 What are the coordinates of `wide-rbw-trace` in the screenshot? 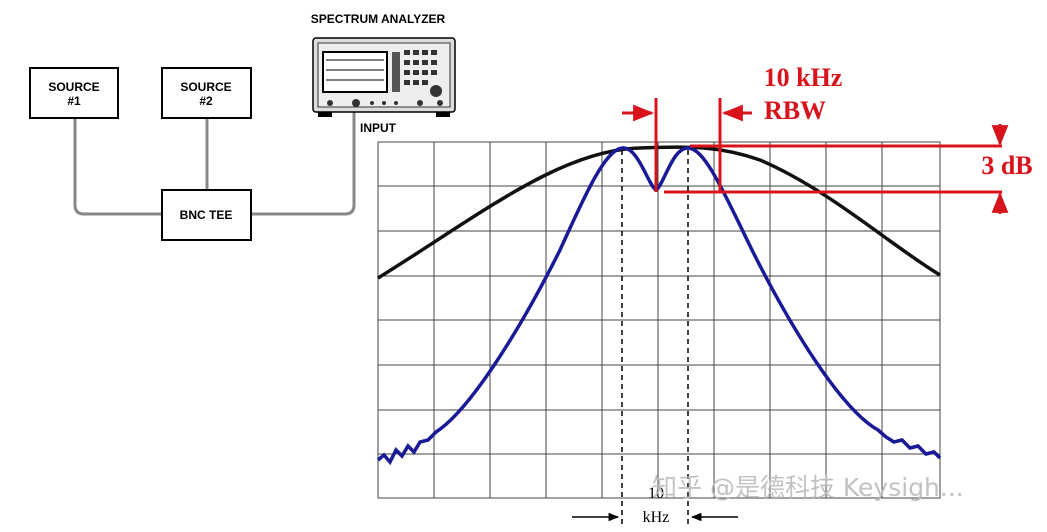 It's located at (659, 212).